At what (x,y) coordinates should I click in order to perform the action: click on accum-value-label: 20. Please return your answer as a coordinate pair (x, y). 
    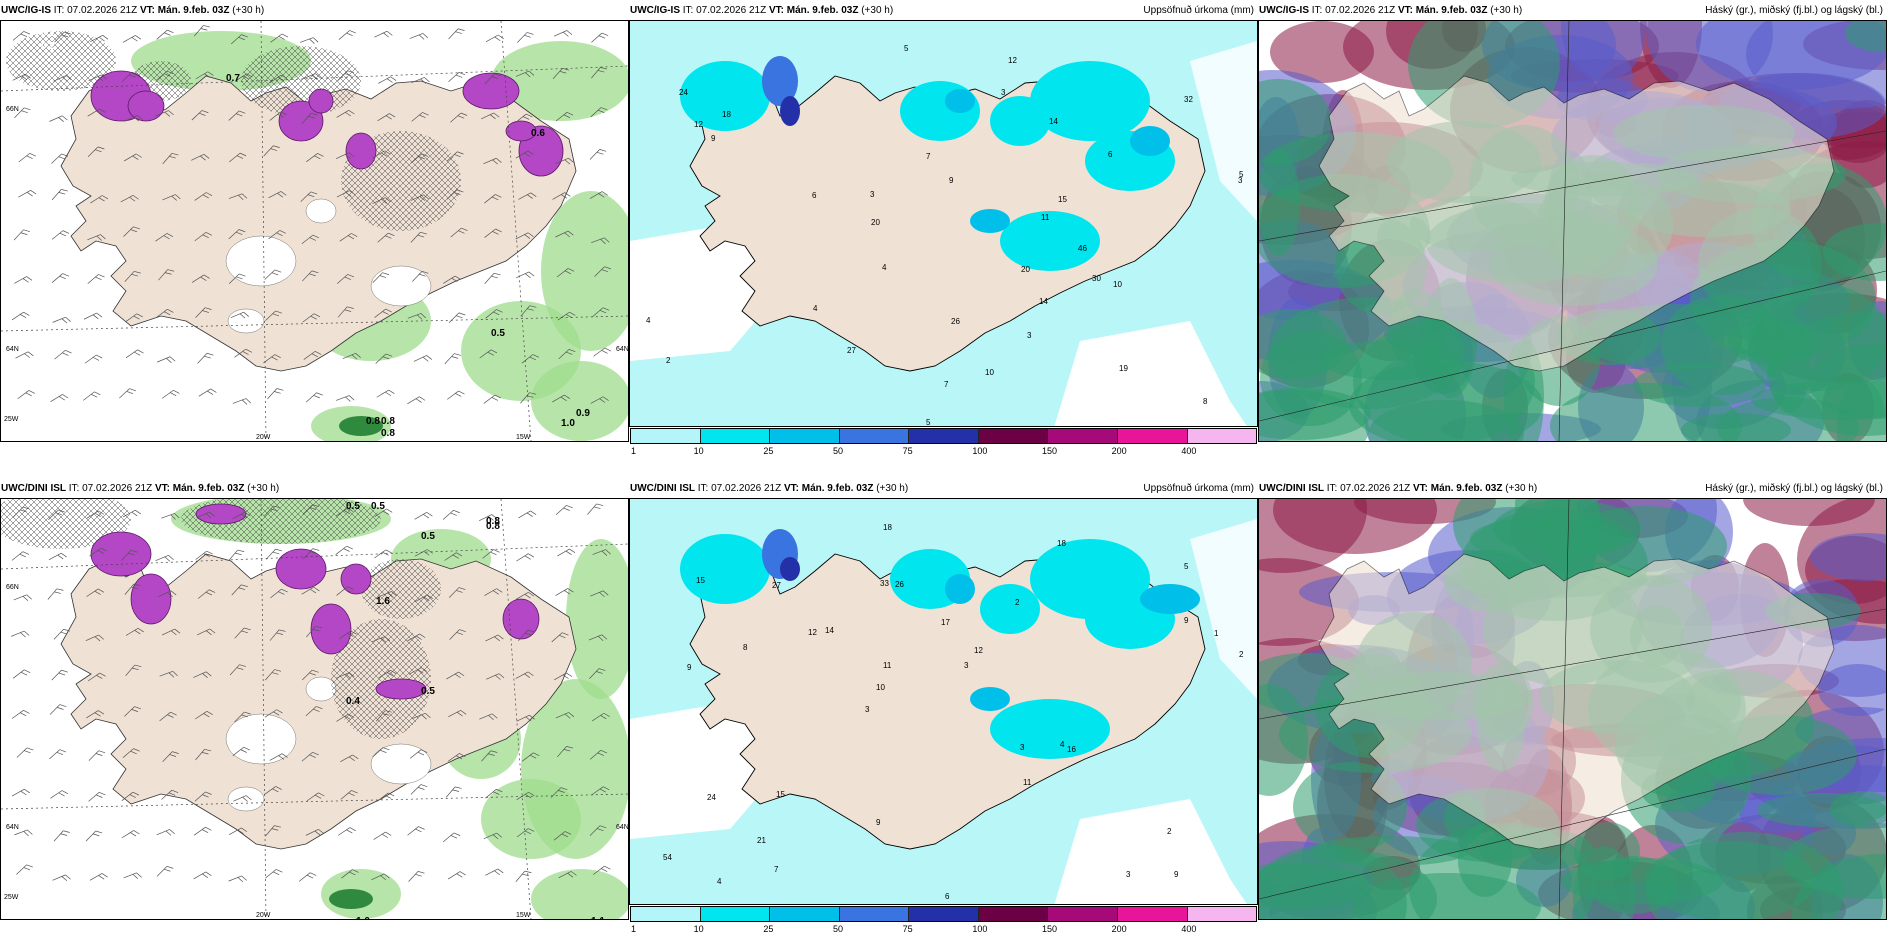
    Looking at the image, I should click on (1025, 269).